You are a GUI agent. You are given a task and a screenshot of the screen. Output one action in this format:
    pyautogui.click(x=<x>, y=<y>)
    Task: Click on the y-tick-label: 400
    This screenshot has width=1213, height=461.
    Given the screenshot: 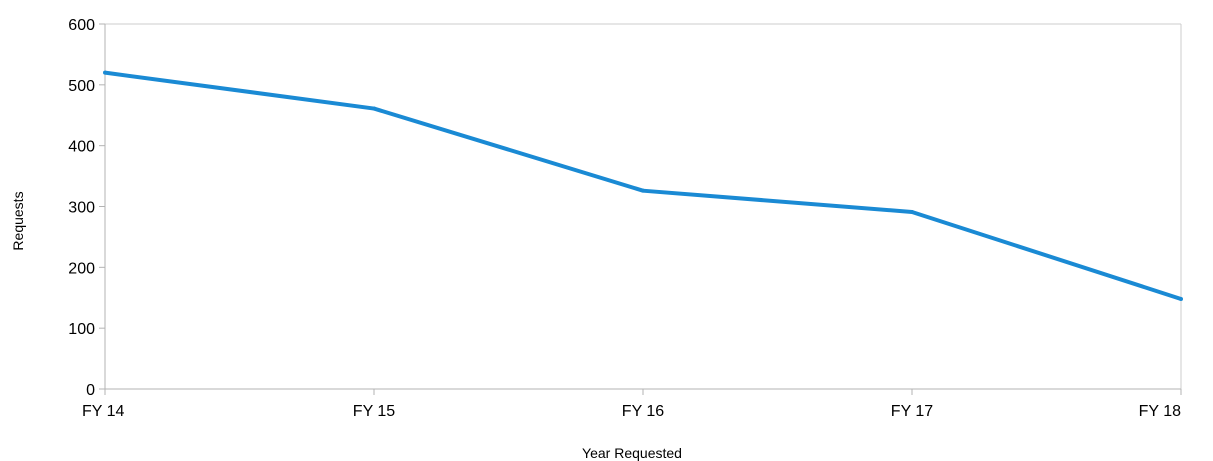 What is the action you would take?
    pyautogui.click(x=81, y=147)
    